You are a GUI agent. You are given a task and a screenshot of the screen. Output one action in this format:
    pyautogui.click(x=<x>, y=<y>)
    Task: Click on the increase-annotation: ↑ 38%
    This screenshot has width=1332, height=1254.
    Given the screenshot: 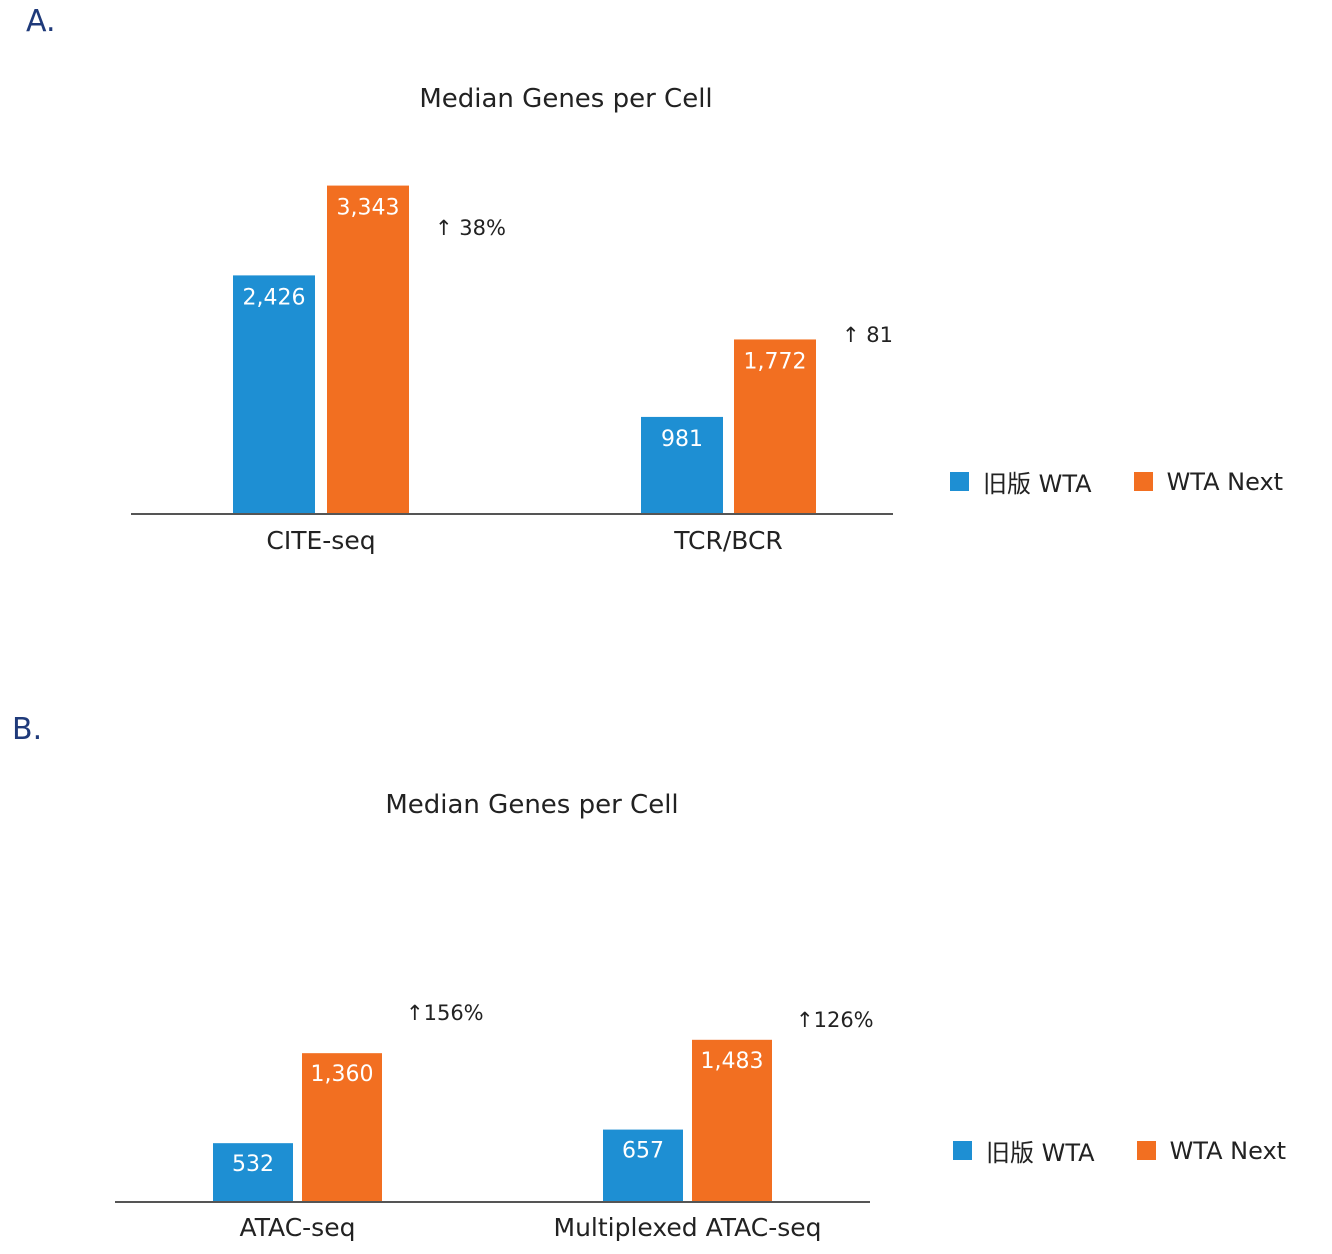 What is the action you would take?
    pyautogui.click(x=470, y=228)
    